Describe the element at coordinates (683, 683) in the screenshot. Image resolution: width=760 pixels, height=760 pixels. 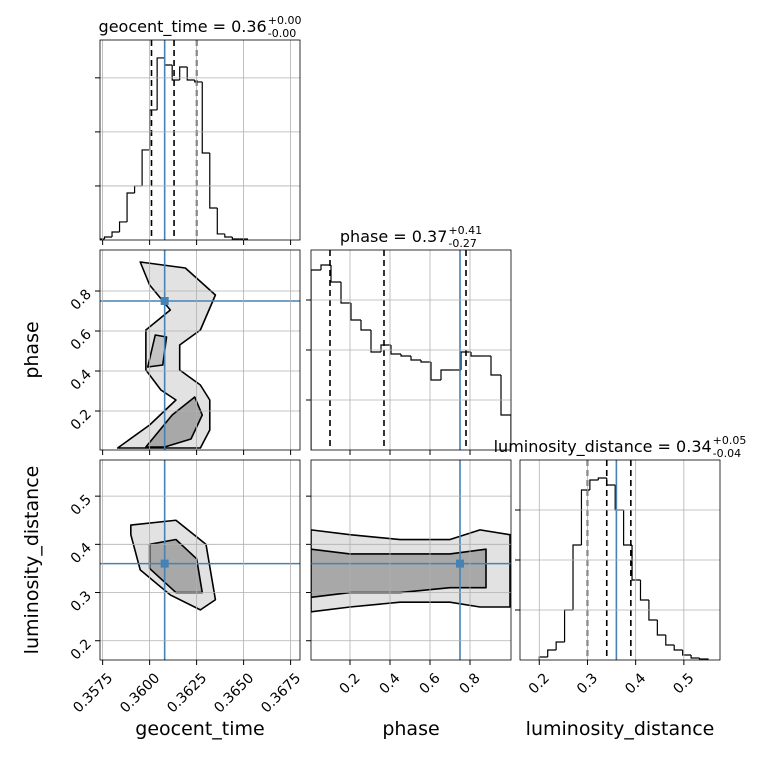
I see `x-tick-label: 0.5` at that location.